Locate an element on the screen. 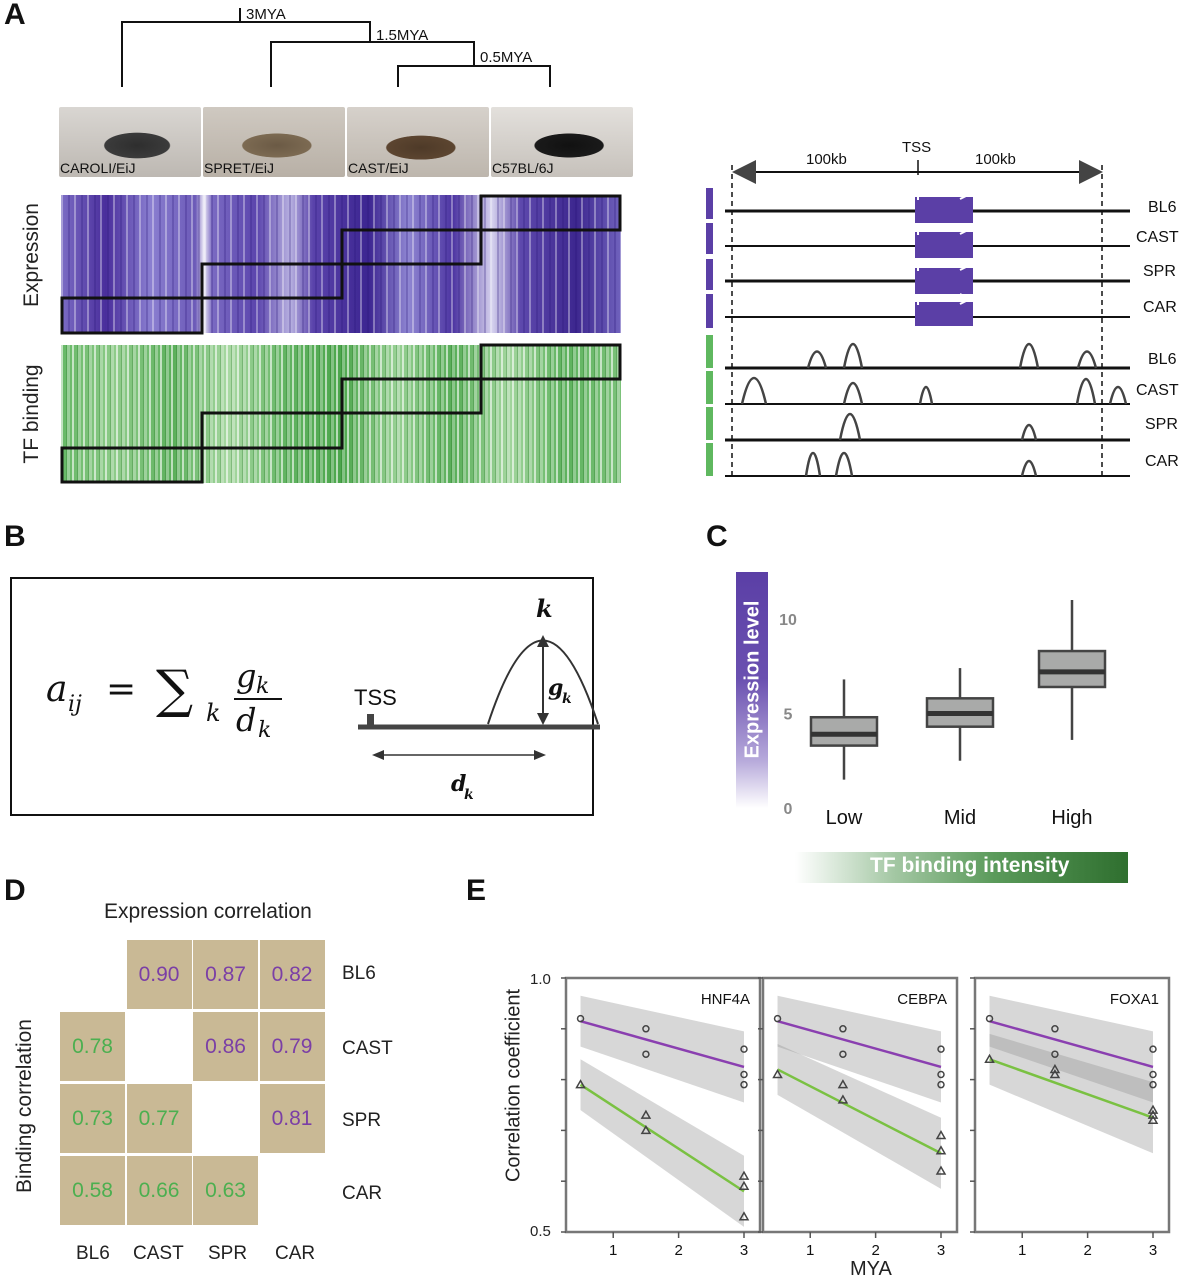 Image resolution: width=1191 pixels, height=1281 pixels. matrix-col-label-car: CAR is located at coordinates (295, 1253).